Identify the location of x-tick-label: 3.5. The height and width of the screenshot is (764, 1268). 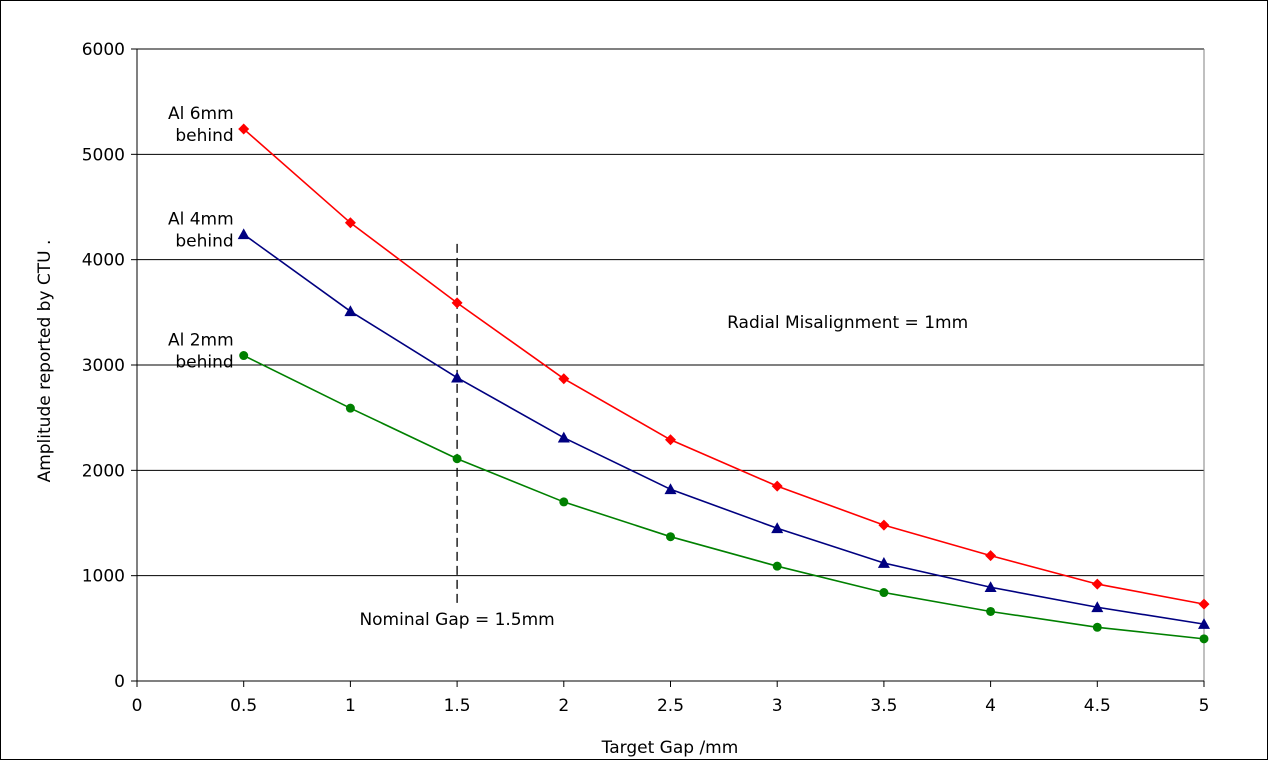
(883, 706).